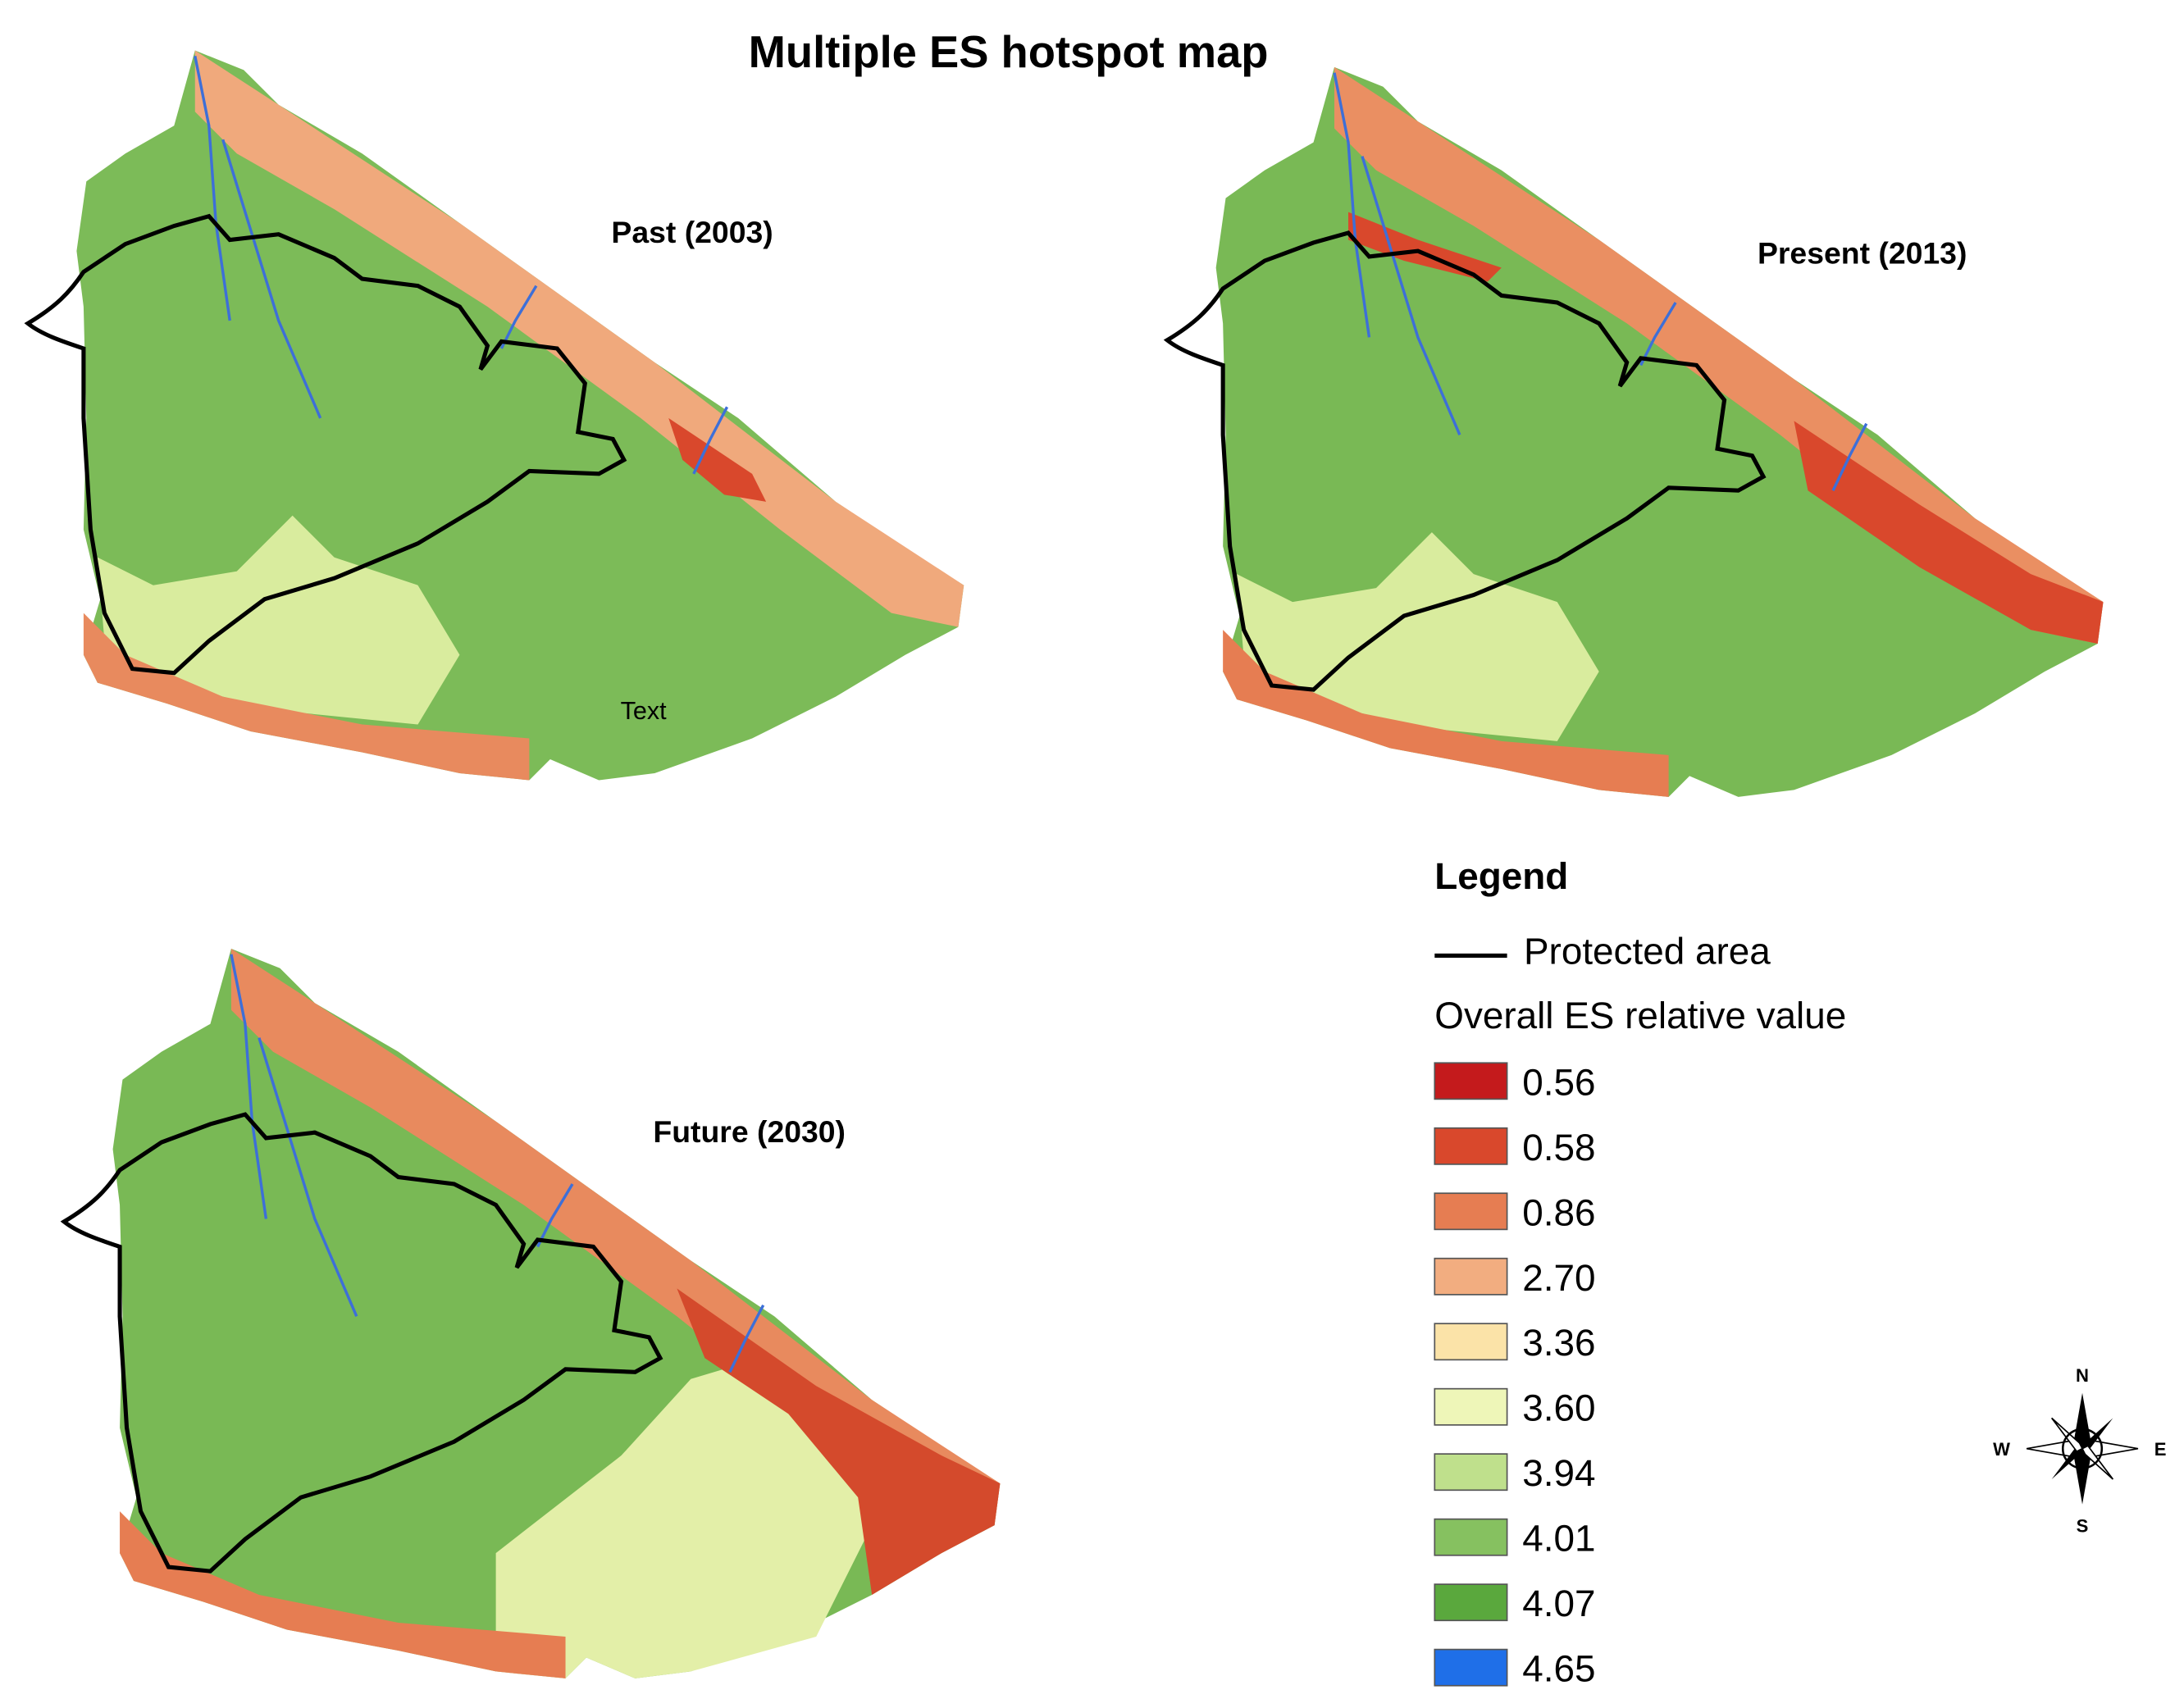 This screenshot has width=2184, height=1708. What do you see at coordinates (644, 711) in the screenshot?
I see `annotation: Text` at bounding box center [644, 711].